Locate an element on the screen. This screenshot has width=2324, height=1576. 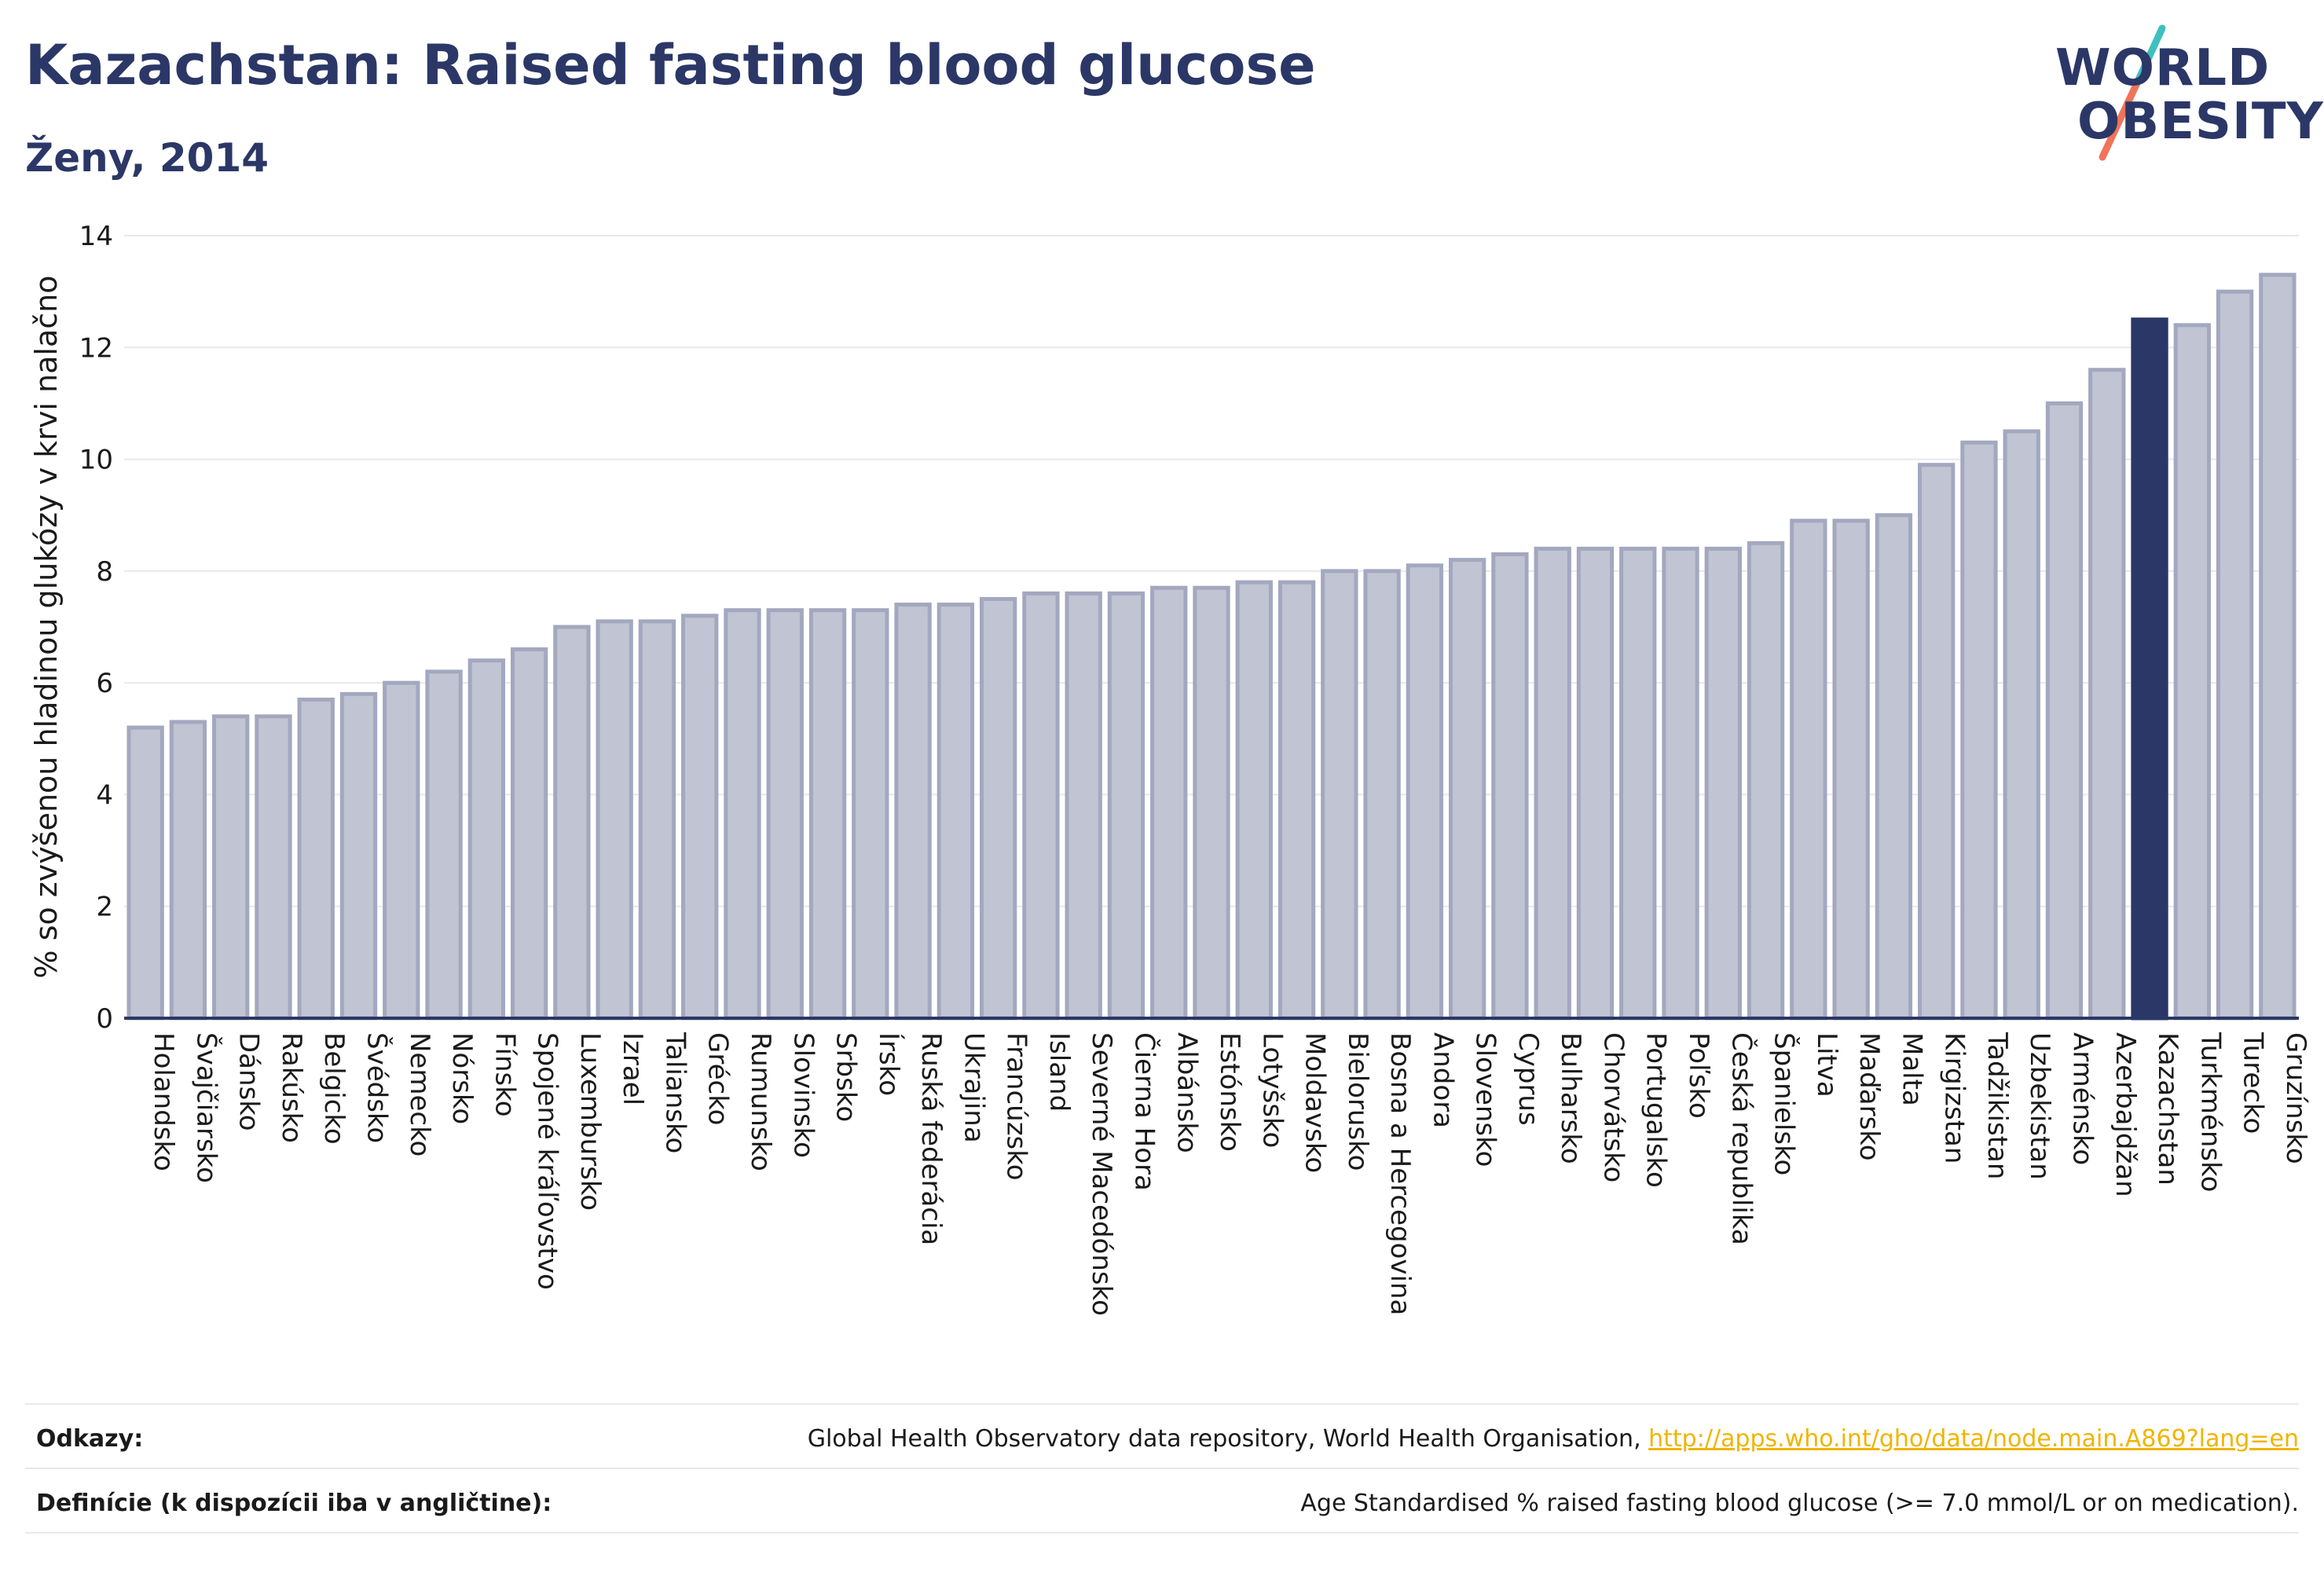
y-tick-label: 6 is located at coordinates (104, 683).